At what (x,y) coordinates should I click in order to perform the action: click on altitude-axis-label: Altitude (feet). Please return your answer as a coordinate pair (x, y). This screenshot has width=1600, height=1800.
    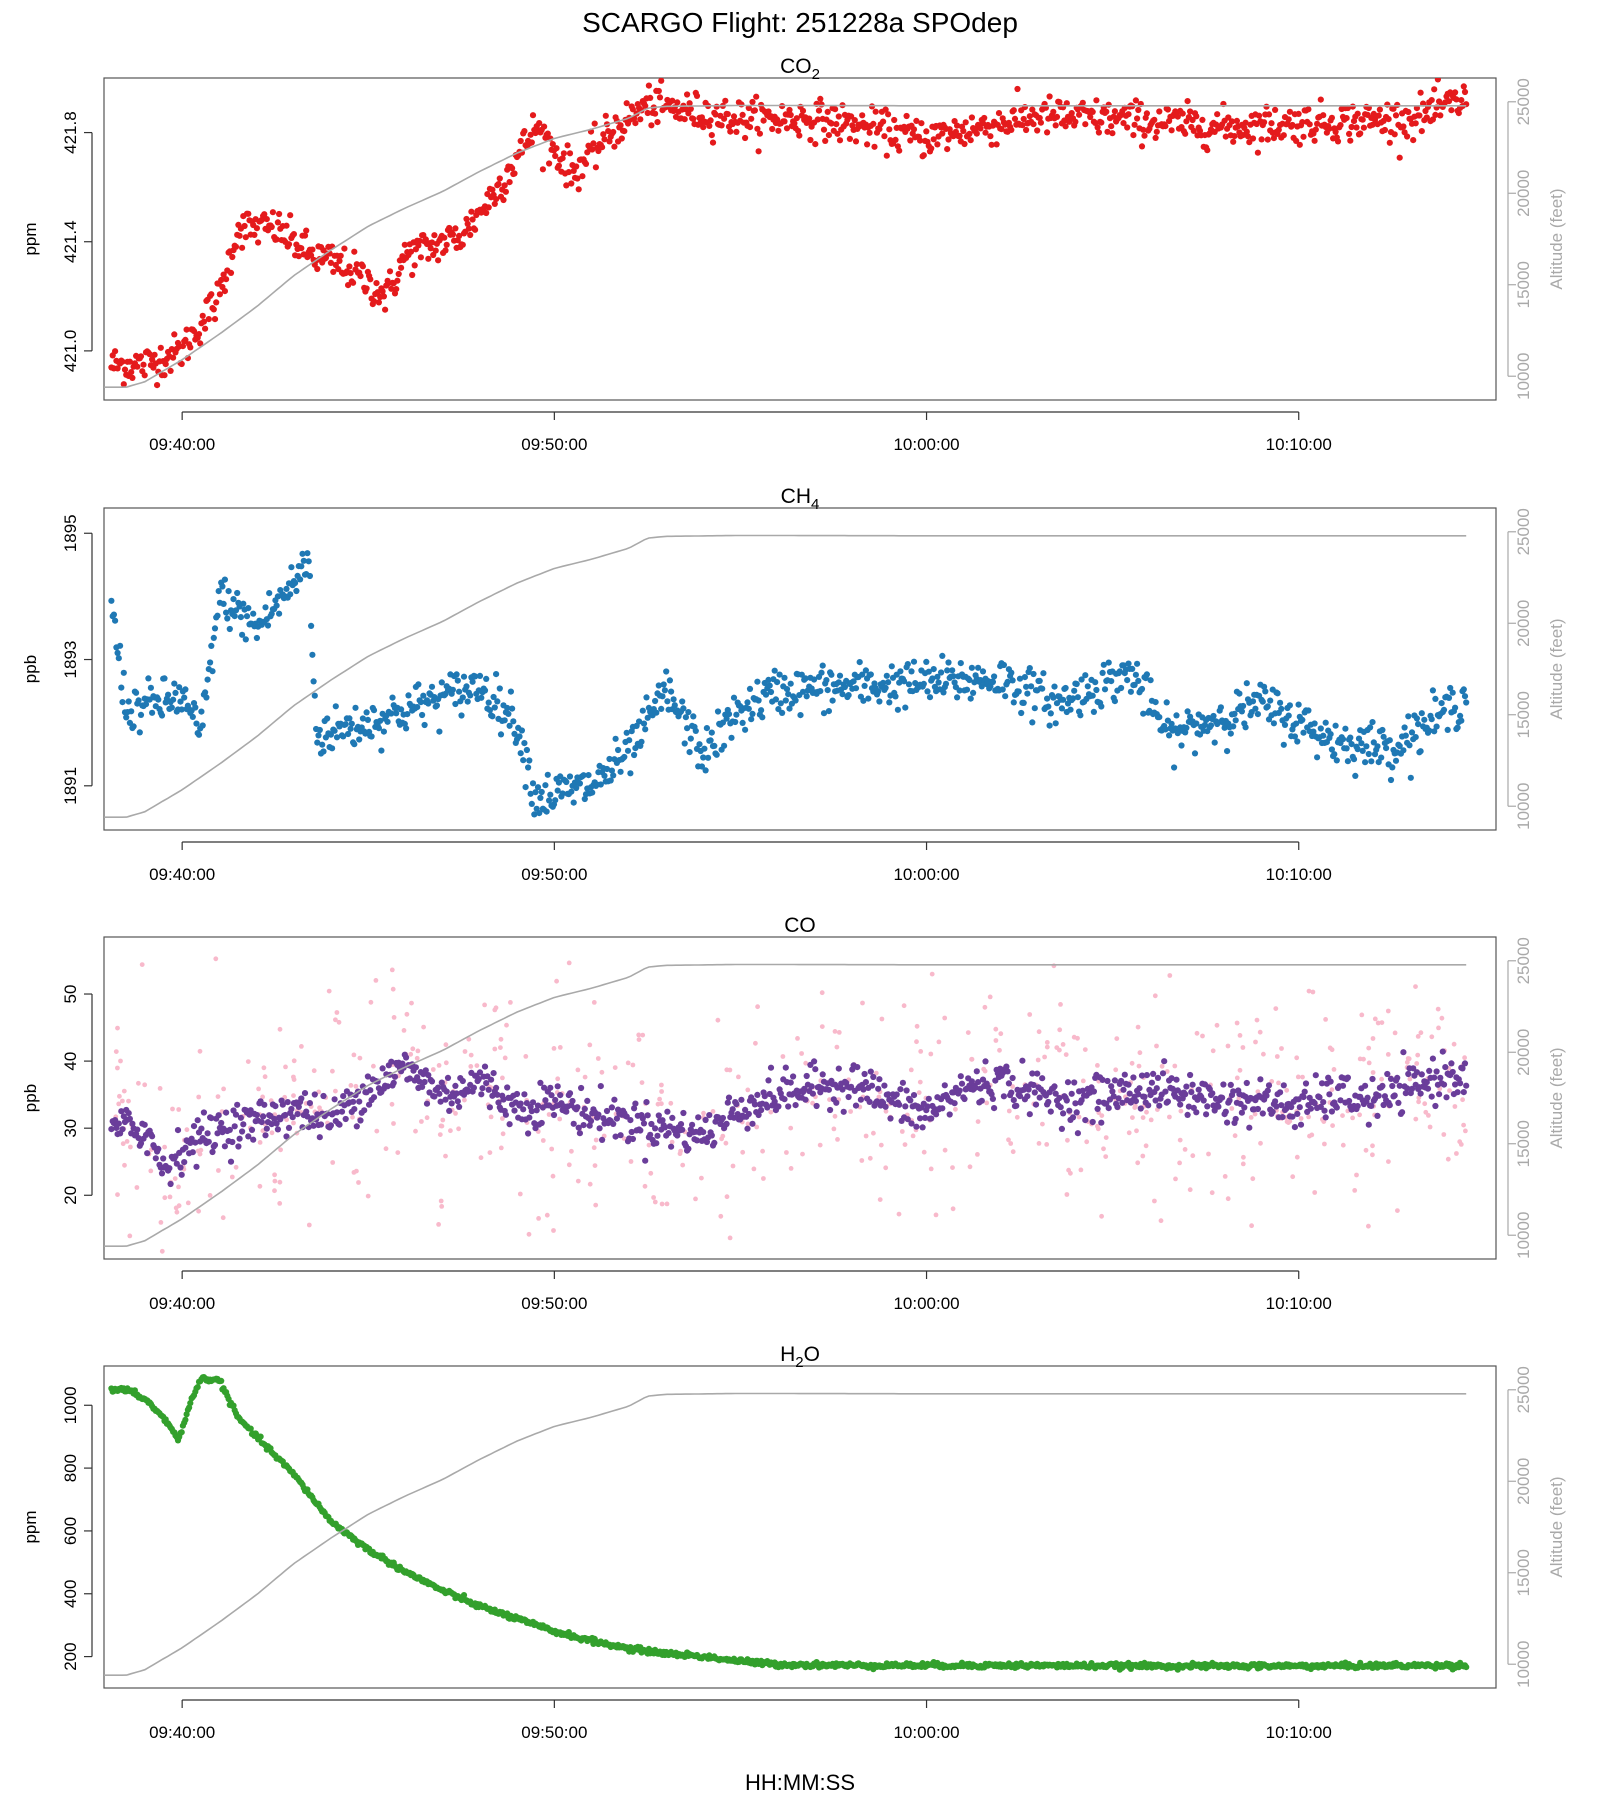
    Looking at the image, I should click on (1556, 668).